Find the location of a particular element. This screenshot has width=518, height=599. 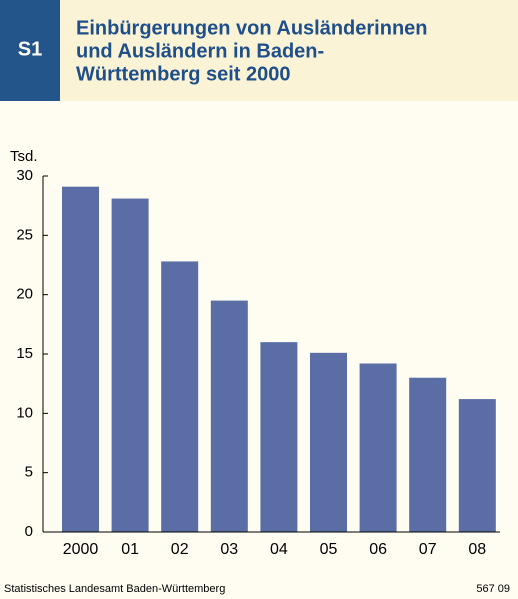

header-band is located at coordinates (289, 50).